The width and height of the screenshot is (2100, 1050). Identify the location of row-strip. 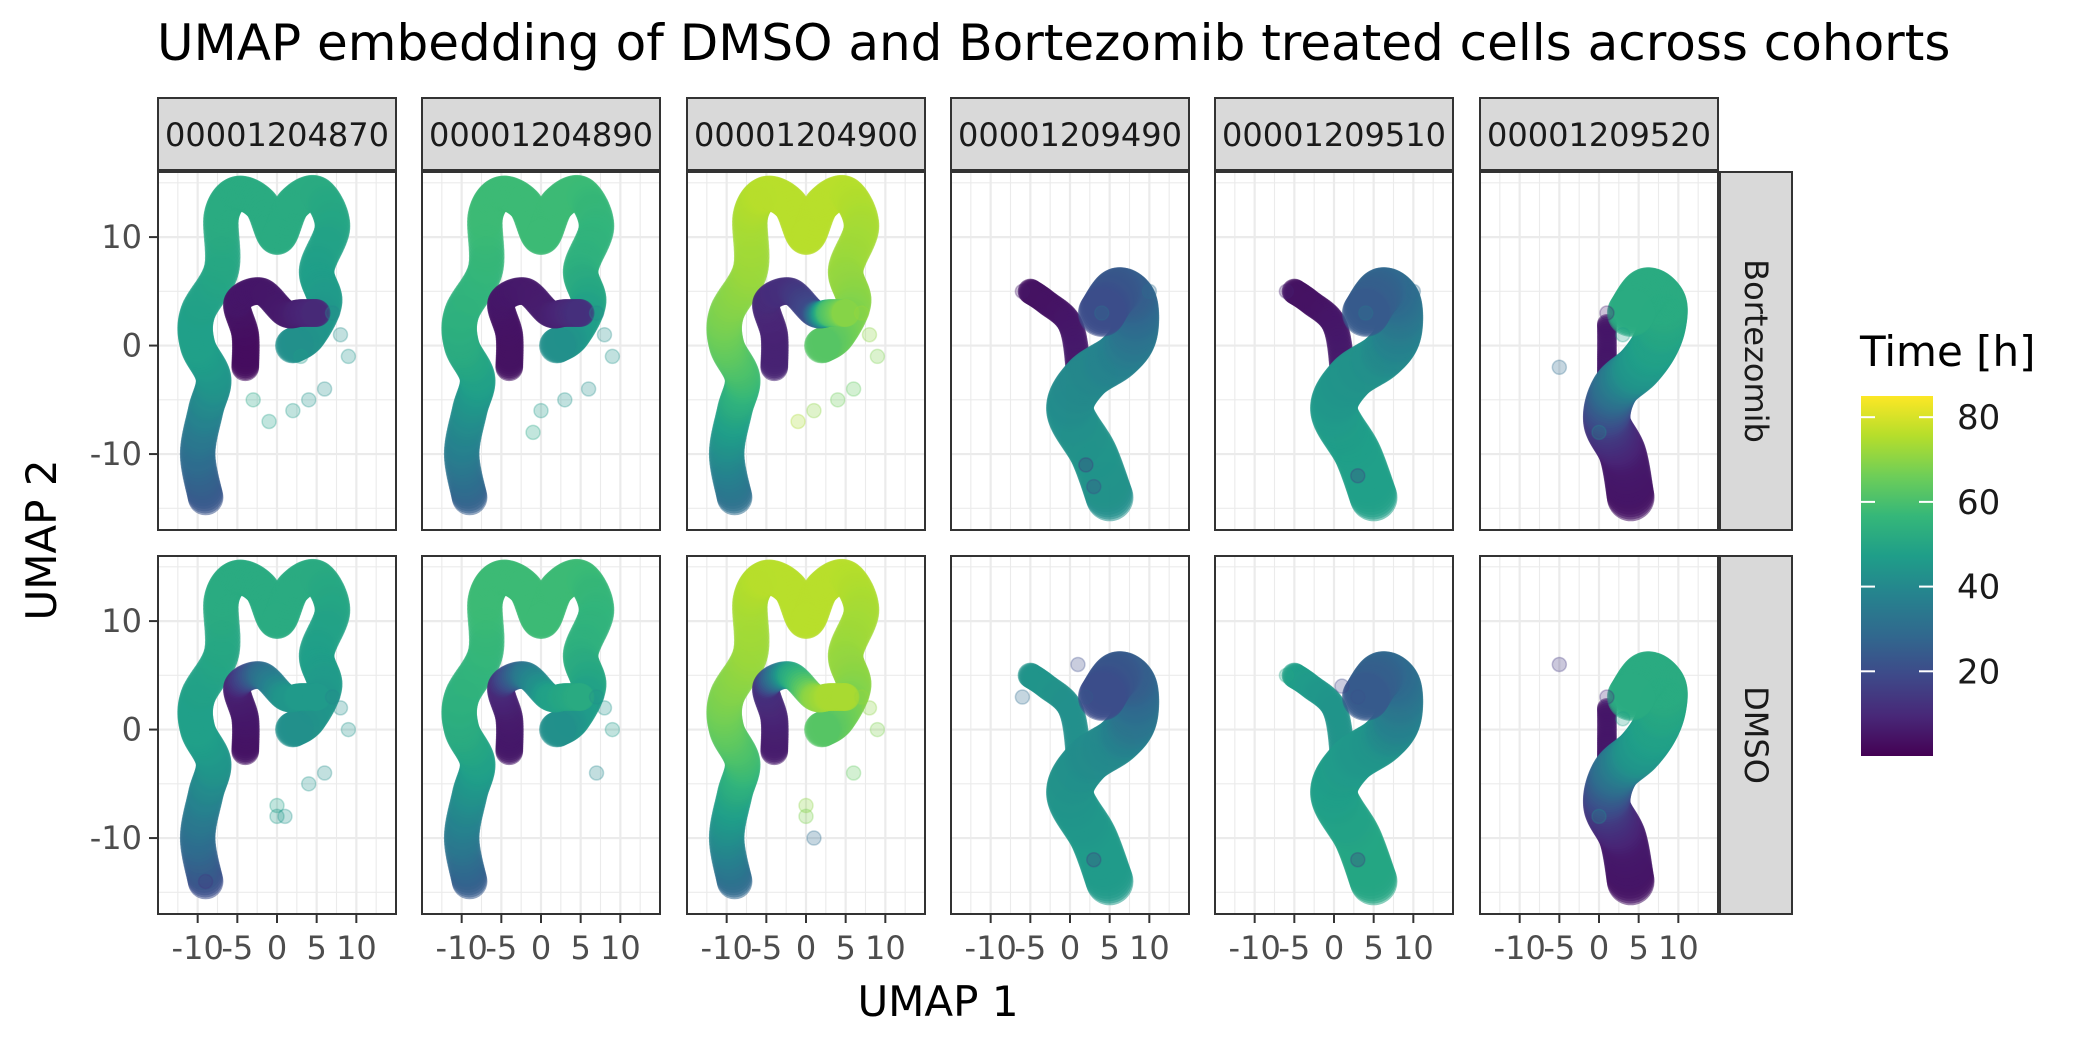
(1756, 735).